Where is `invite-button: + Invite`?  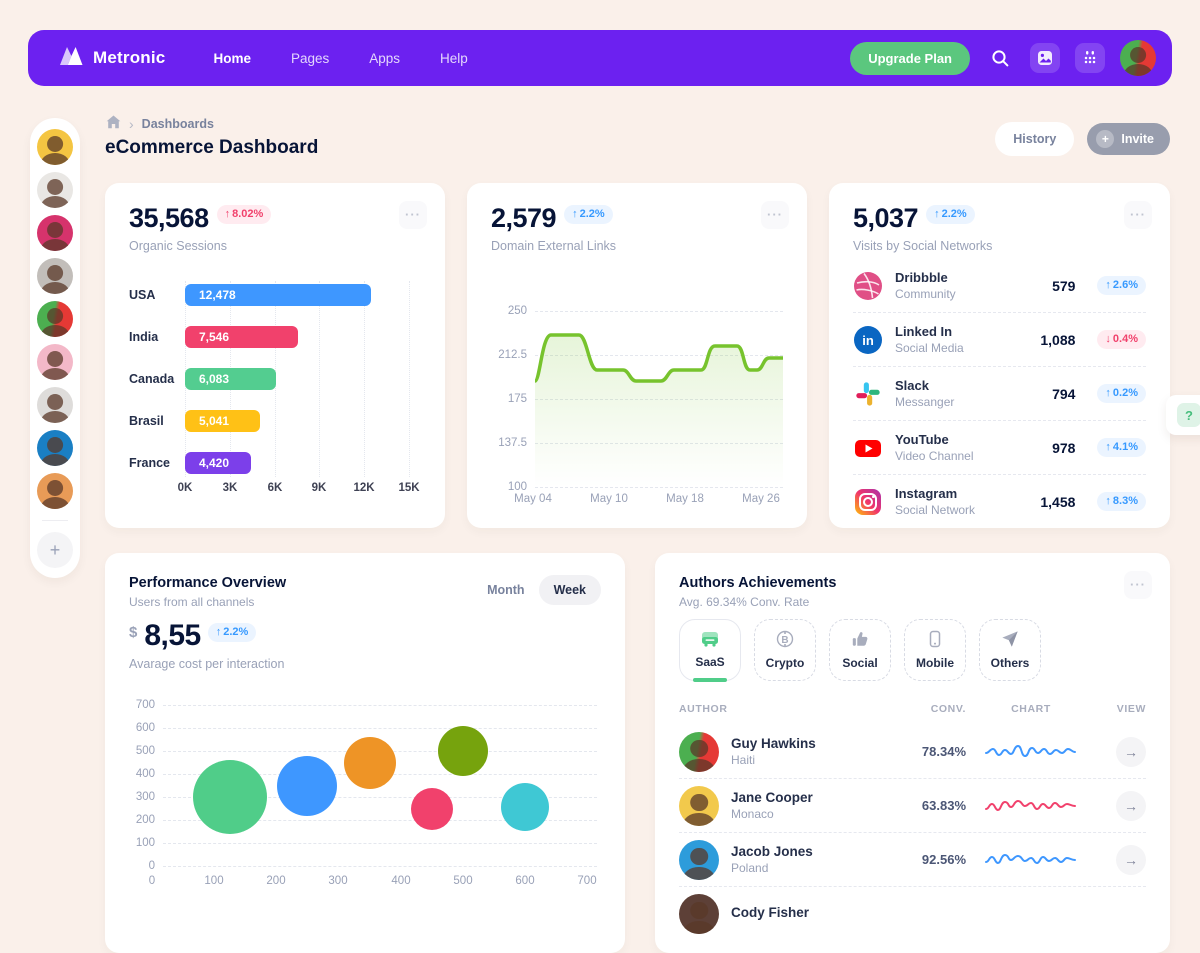 invite-button: + Invite is located at coordinates (1128, 139).